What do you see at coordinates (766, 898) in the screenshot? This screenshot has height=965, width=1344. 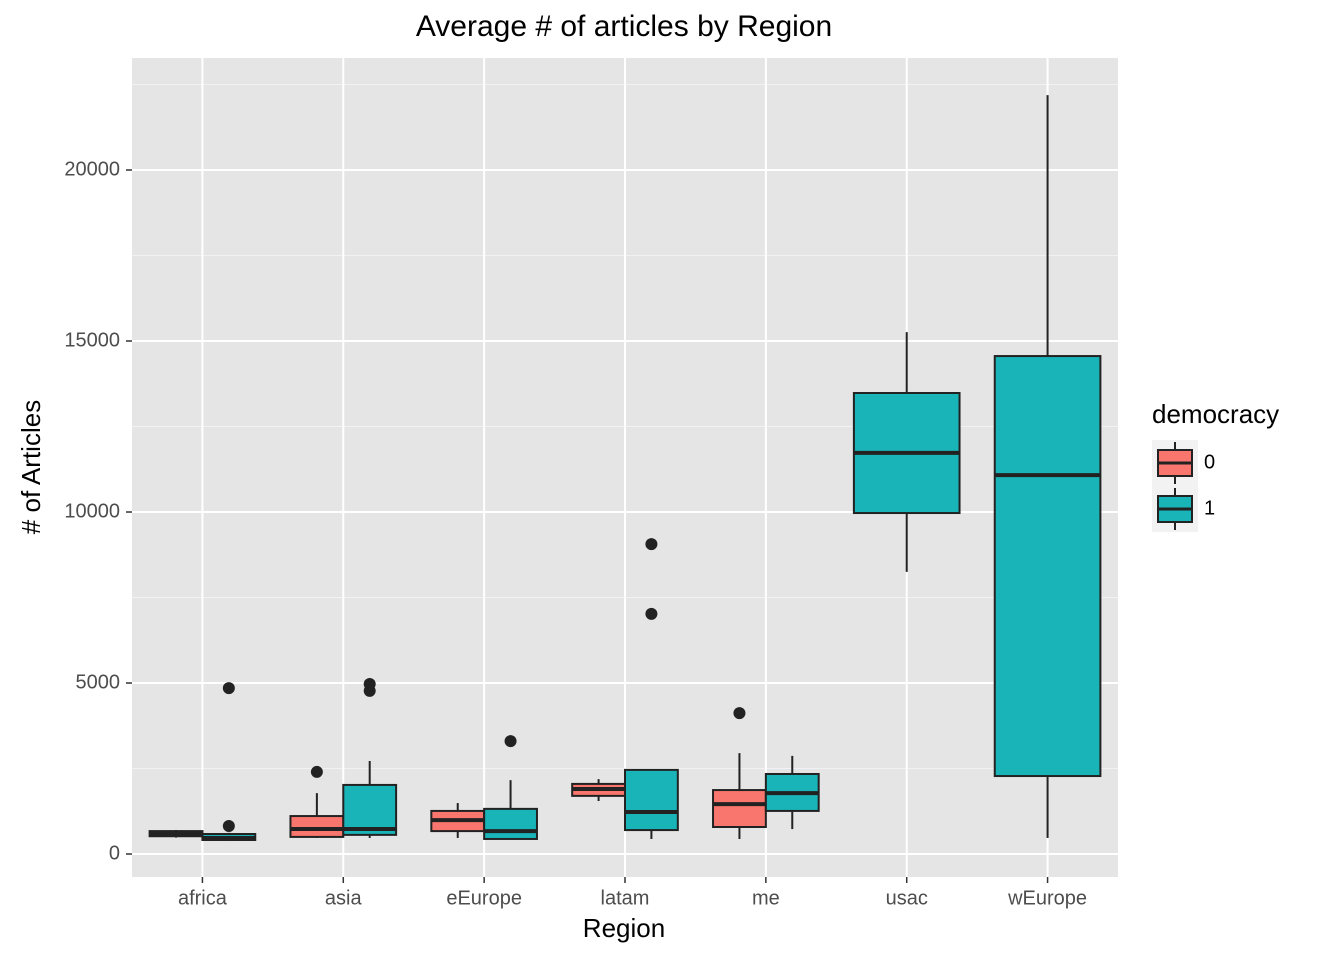 I see `x-tick-label: me` at bounding box center [766, 898].